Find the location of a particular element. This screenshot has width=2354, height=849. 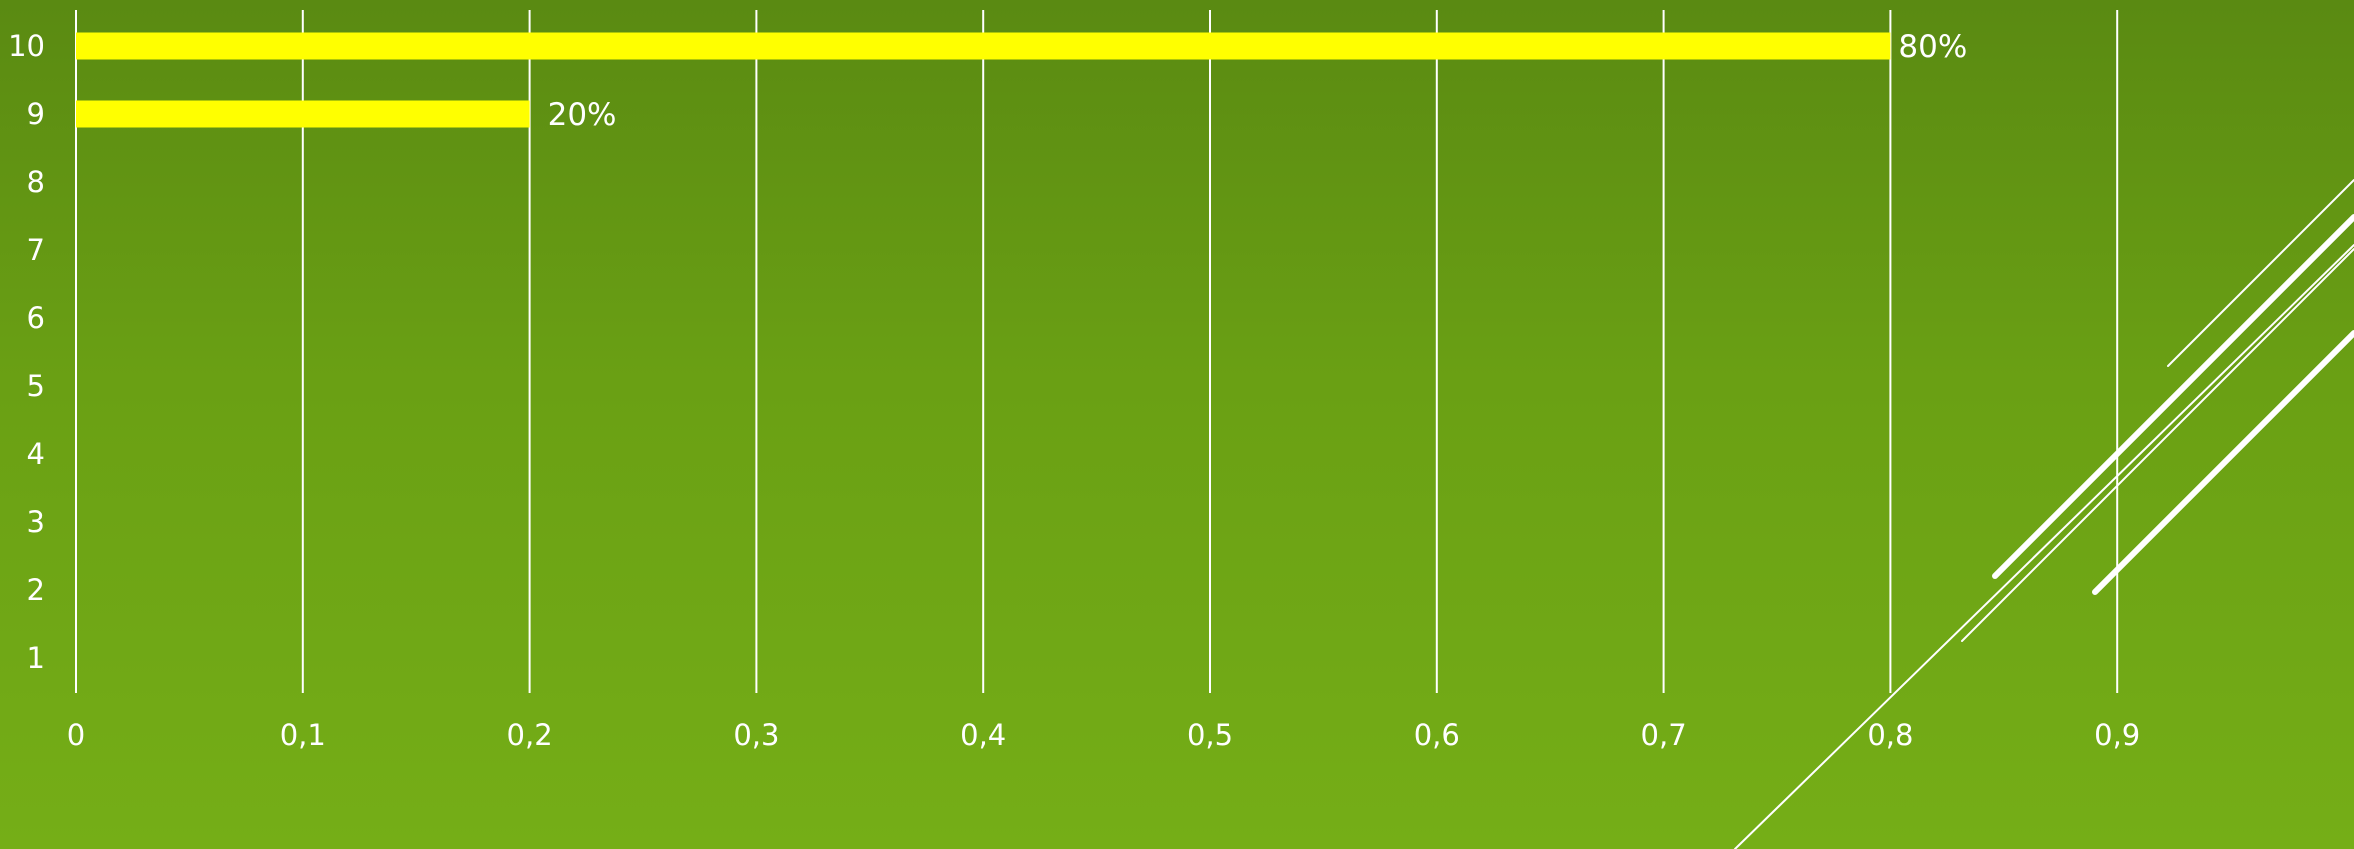

y-tick-label: 6 is located at coordinates (36, 318).